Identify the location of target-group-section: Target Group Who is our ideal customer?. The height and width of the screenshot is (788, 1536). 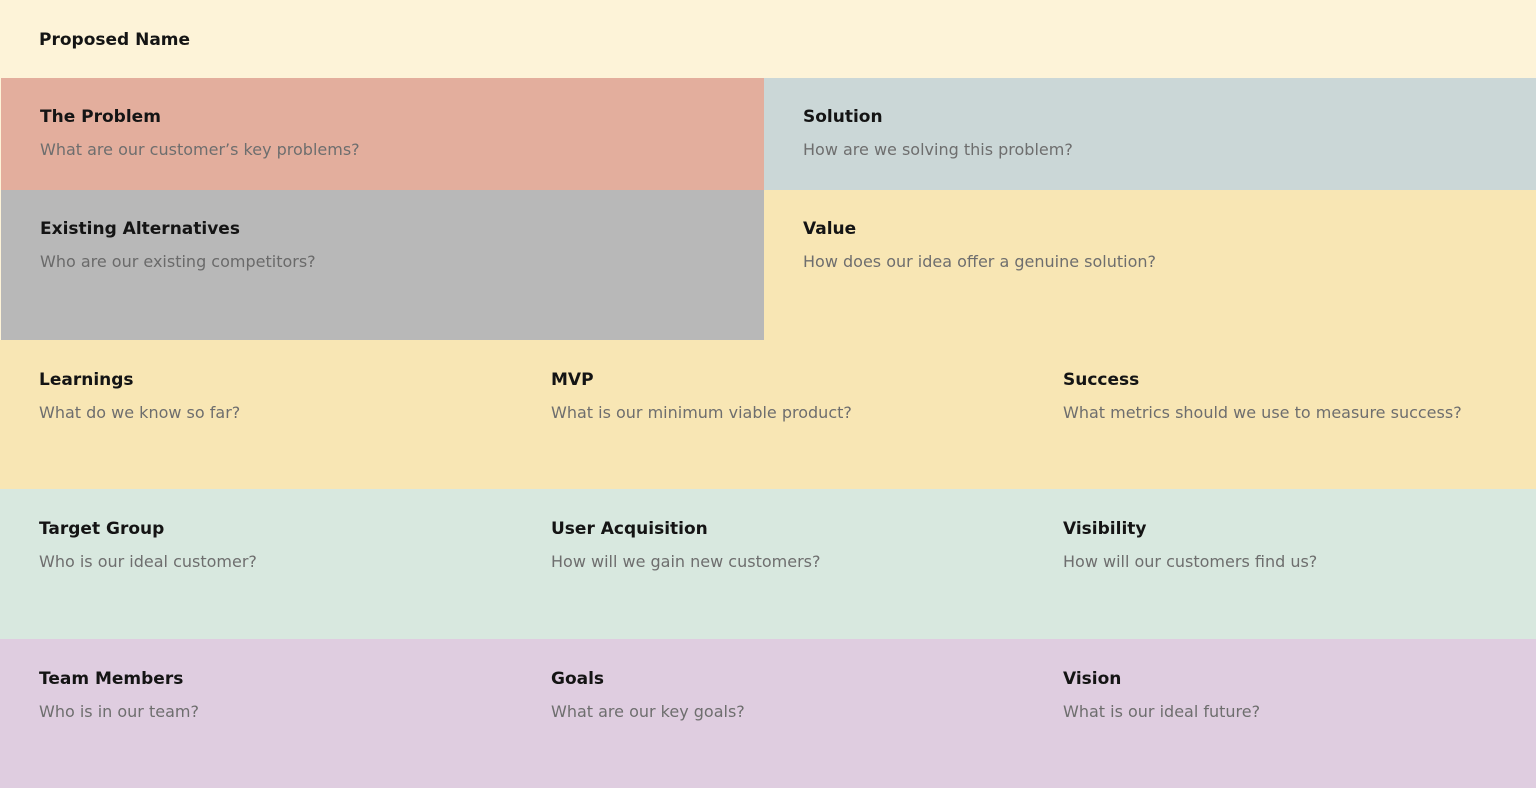
(256, 564).